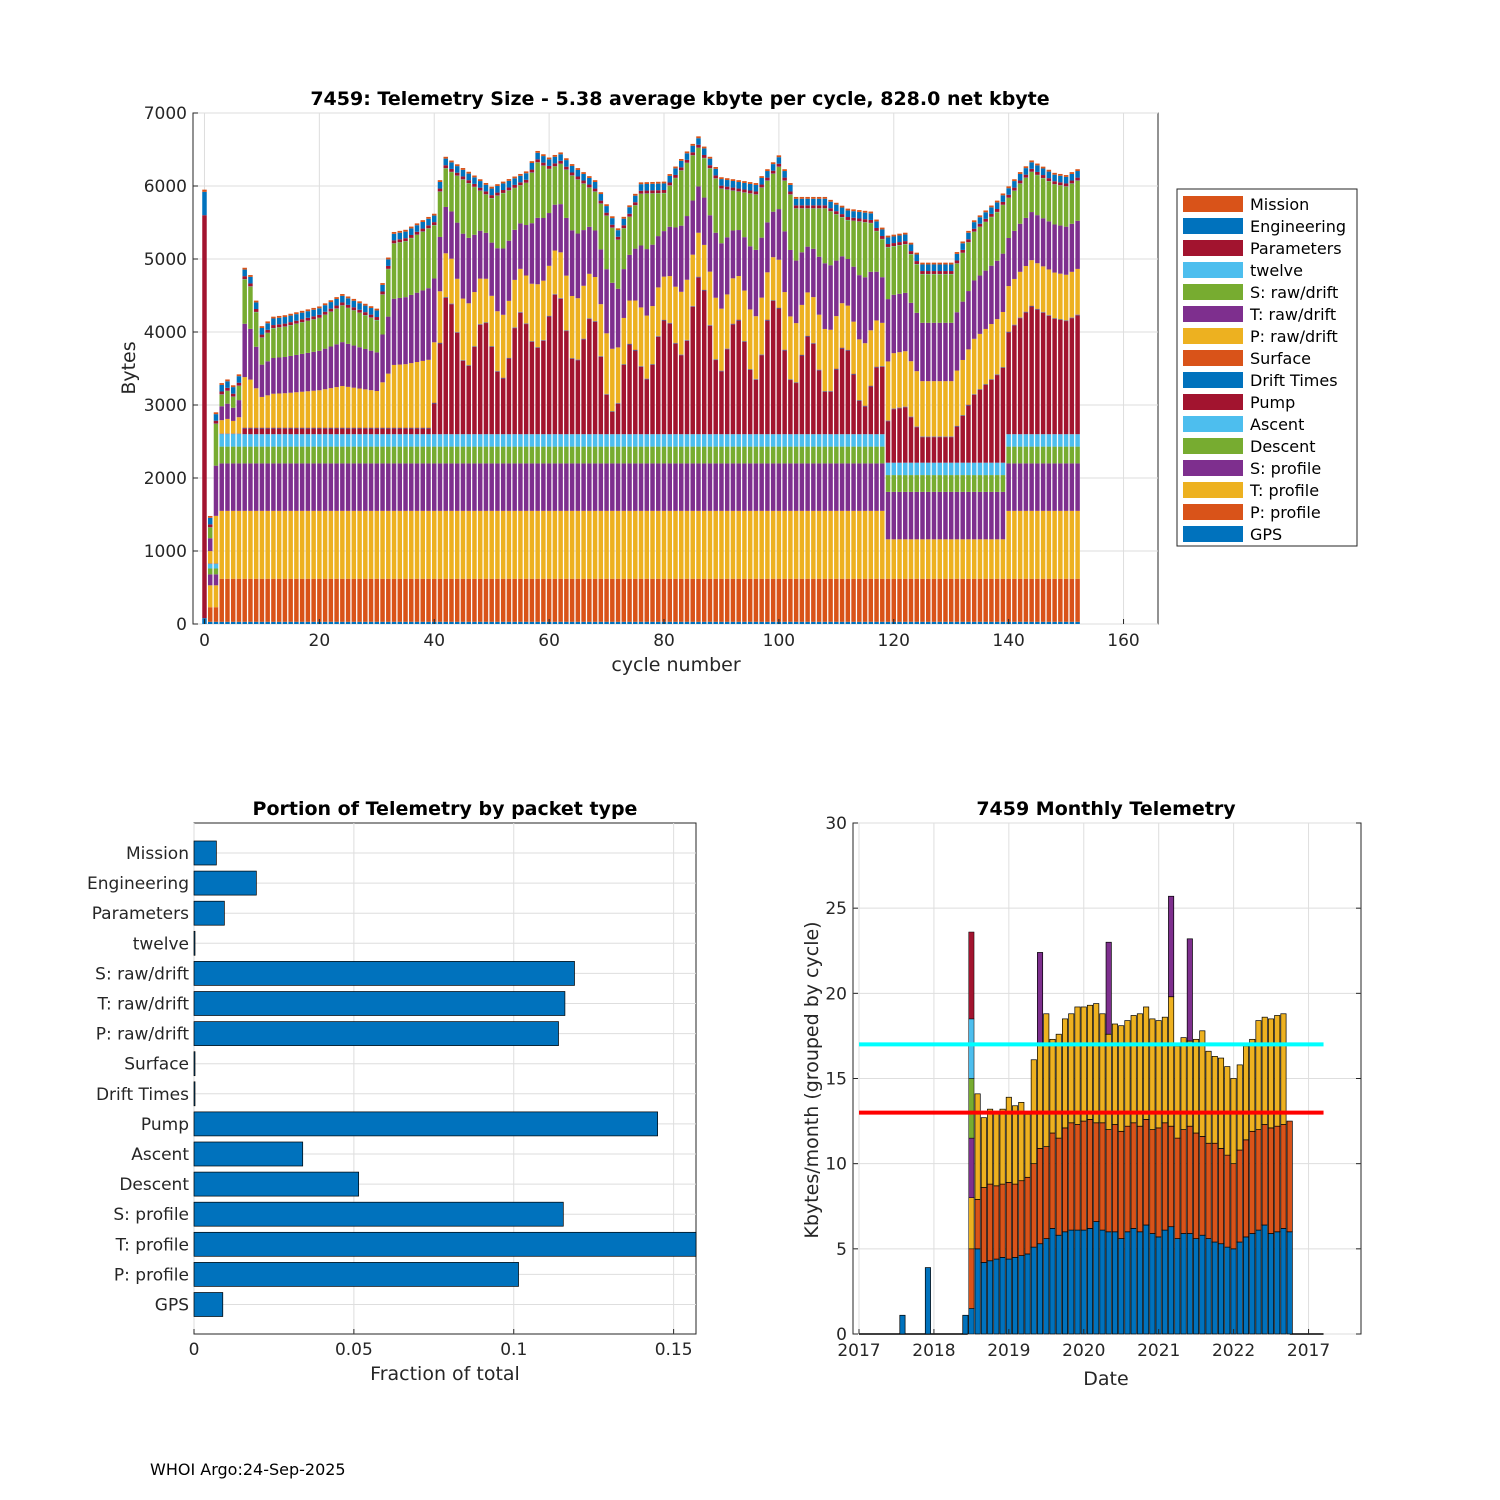 The height and width of the screenshot is (1500, 1500). What do you see at coordinates (165, 552) in the screenshot?
I see `stacked-ytick-label: 1000` at bounding box center [165, 552].